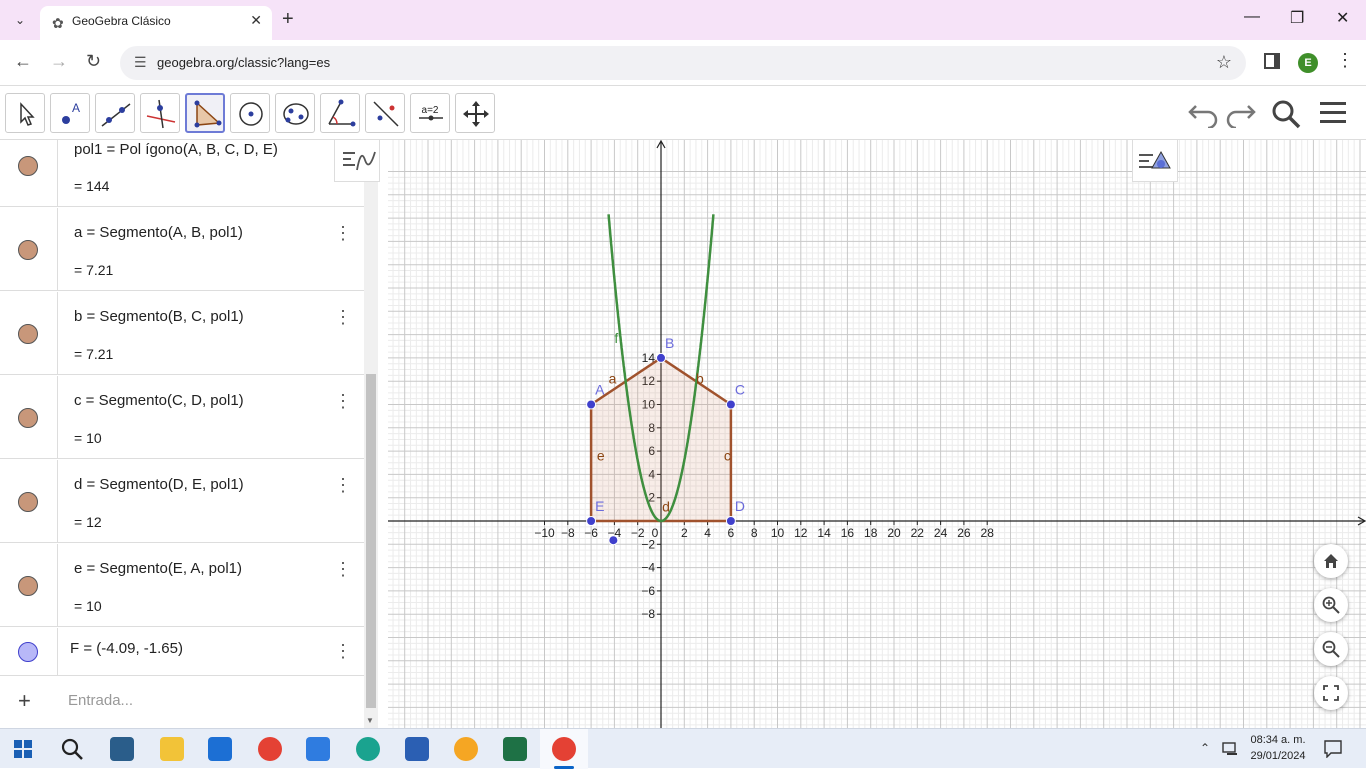 This screenshot has width=1366, height=769. Describe the element at coordinates (1333, 113) in the screenshot. I see `main-menu-icon` at that location.